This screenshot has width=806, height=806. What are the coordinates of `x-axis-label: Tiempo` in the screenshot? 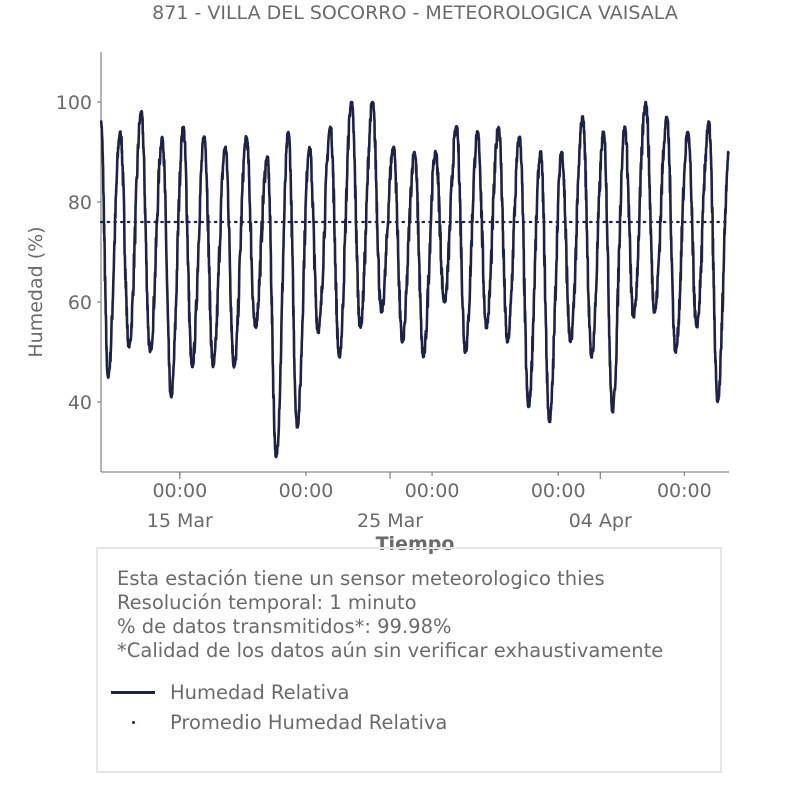 It's located at (415, 544).